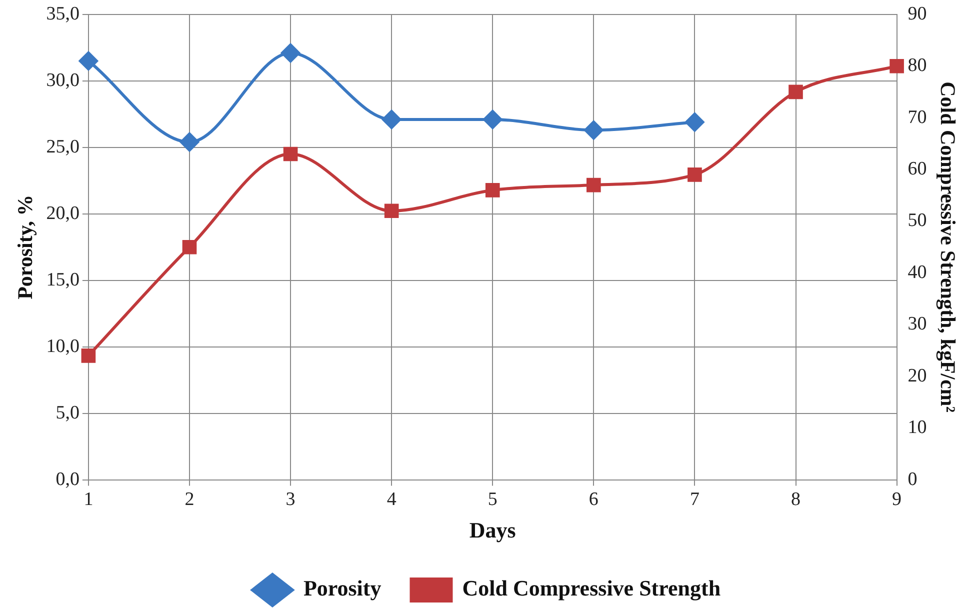  What do you see at coordinates (917, 272) in the screenshot?
I see `y2-tick-label: 40` at bounding box center [917, 272].